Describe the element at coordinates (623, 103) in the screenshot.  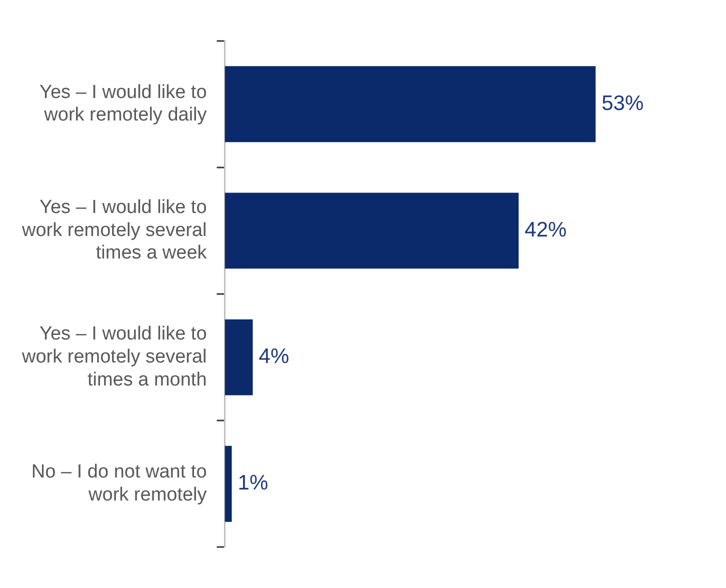
I see `data-label: 53%` at that location.